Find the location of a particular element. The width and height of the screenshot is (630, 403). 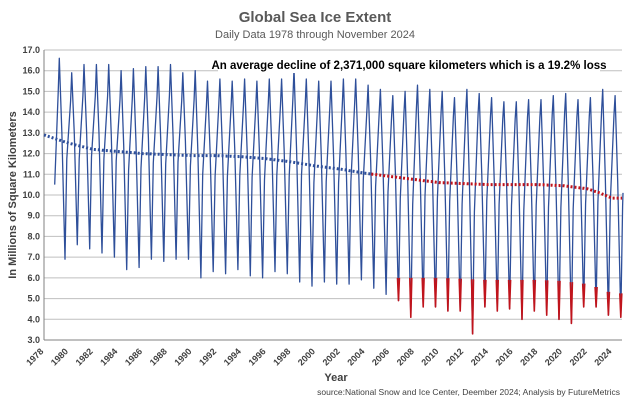

y-tick-label: 12.0 is located at coordinates (31, 154).